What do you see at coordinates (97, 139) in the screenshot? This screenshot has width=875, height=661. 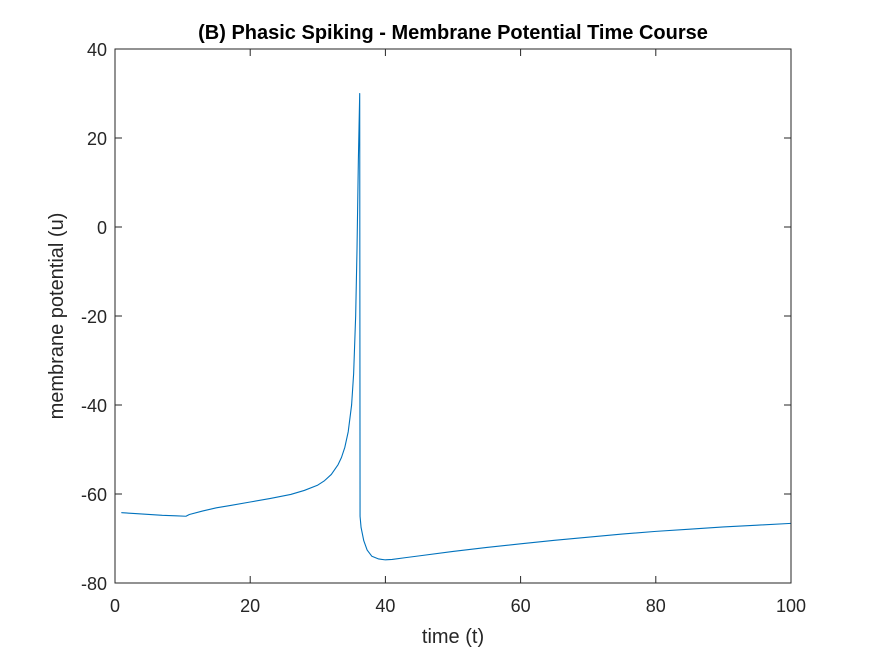 I see `y-tick-label: 20` at bounding box center [97, 139].